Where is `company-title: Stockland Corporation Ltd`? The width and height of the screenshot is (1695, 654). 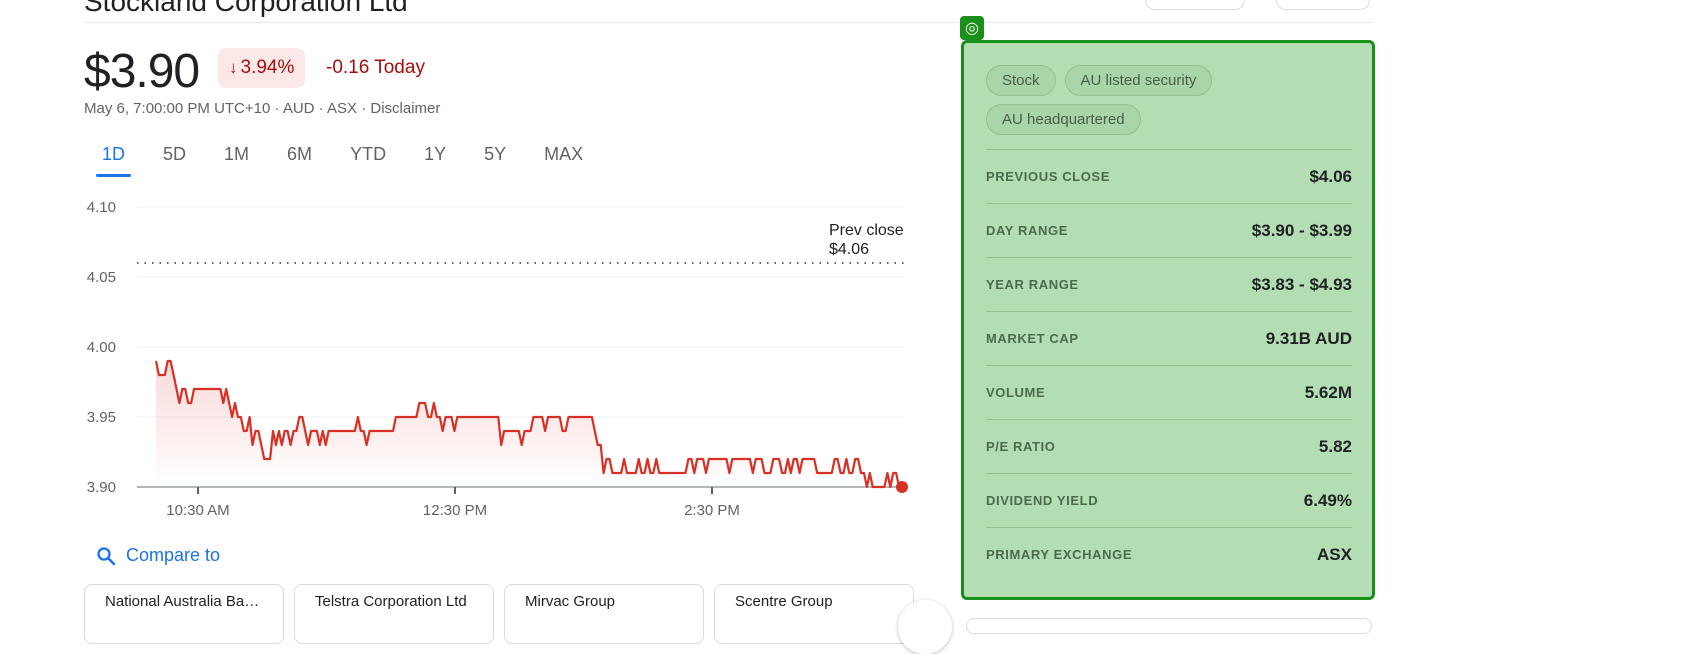 company-title: Stockland Corporation Ltd is located at coordinates (246, 8).